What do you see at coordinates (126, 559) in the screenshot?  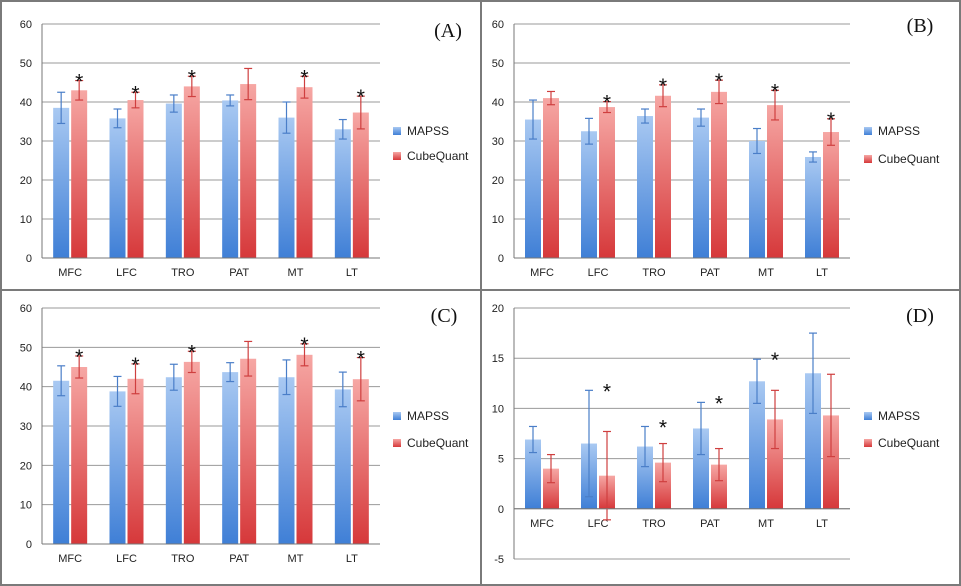 I see `panel-2-xtick-label: LFC` at bounding box center [126, 559].